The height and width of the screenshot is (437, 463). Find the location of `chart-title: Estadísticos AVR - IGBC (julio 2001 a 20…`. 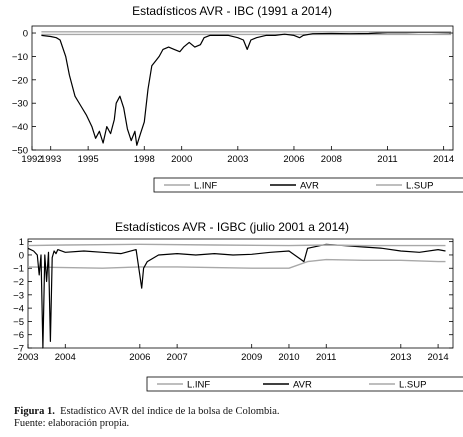

chart-title: Estadísticos AVR - IGBC (julio 2001 a 20… is located at coordinates (232, 227).